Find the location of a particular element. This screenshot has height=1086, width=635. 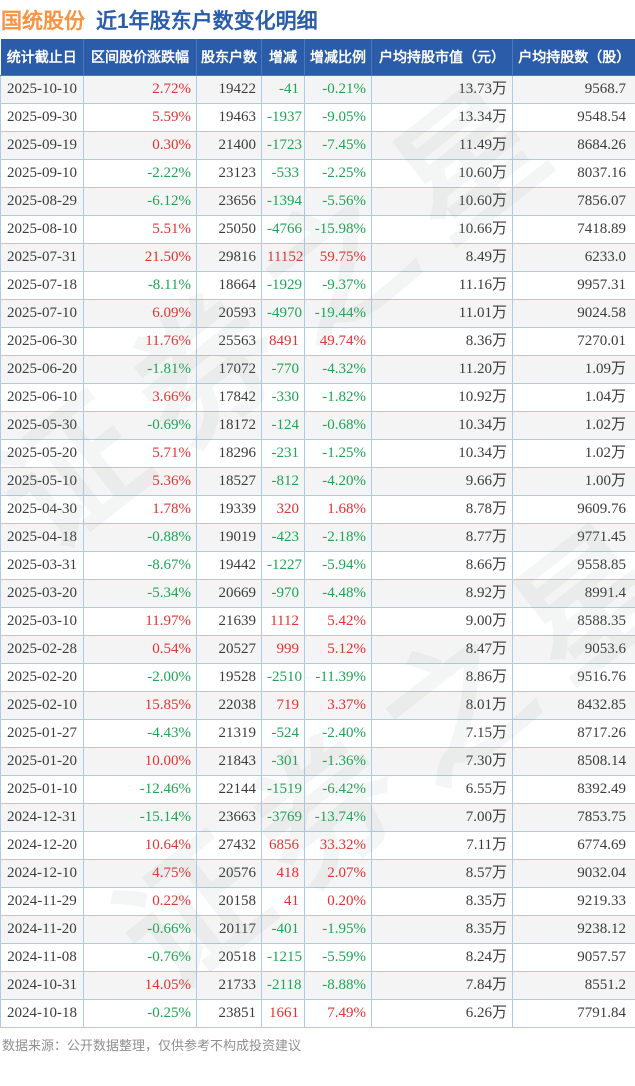

change-pct-cell: 5.42% is located at coordinates (338, 621).